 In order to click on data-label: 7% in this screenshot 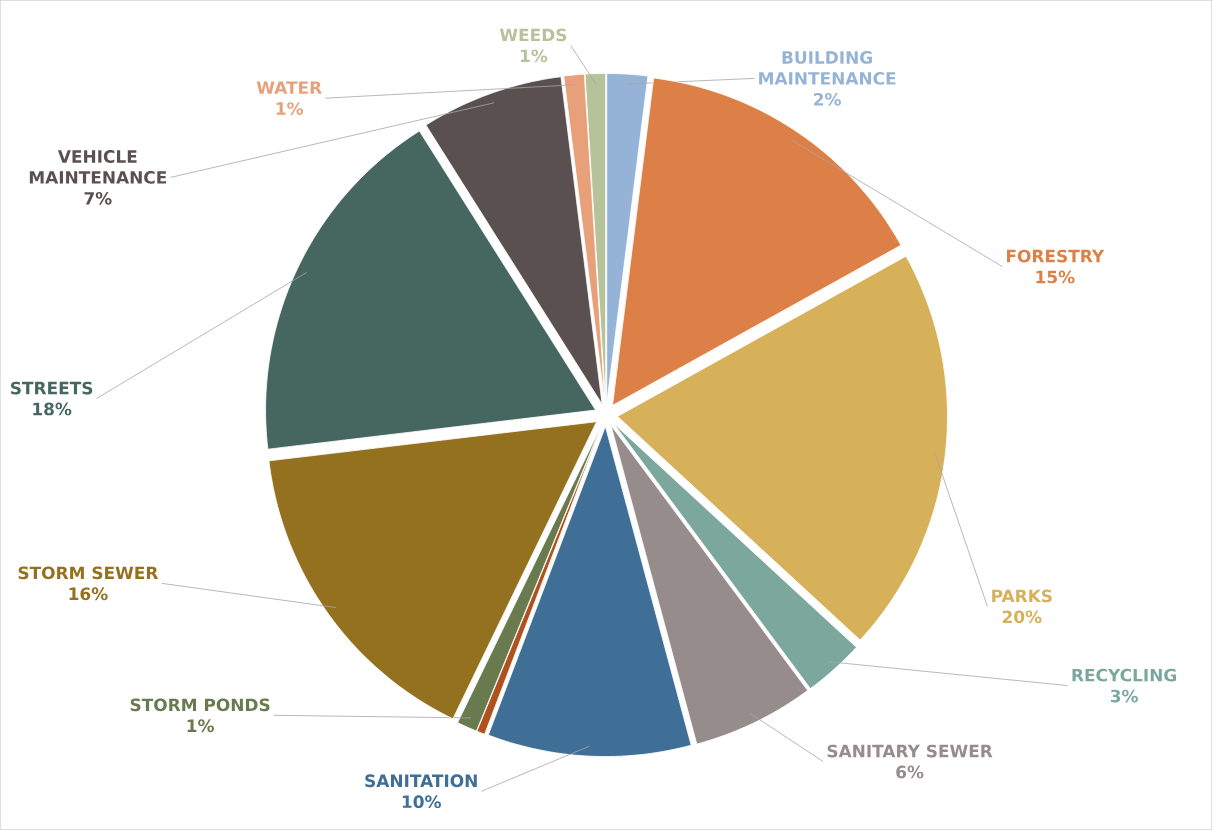, I will do `click(98, 198)`.